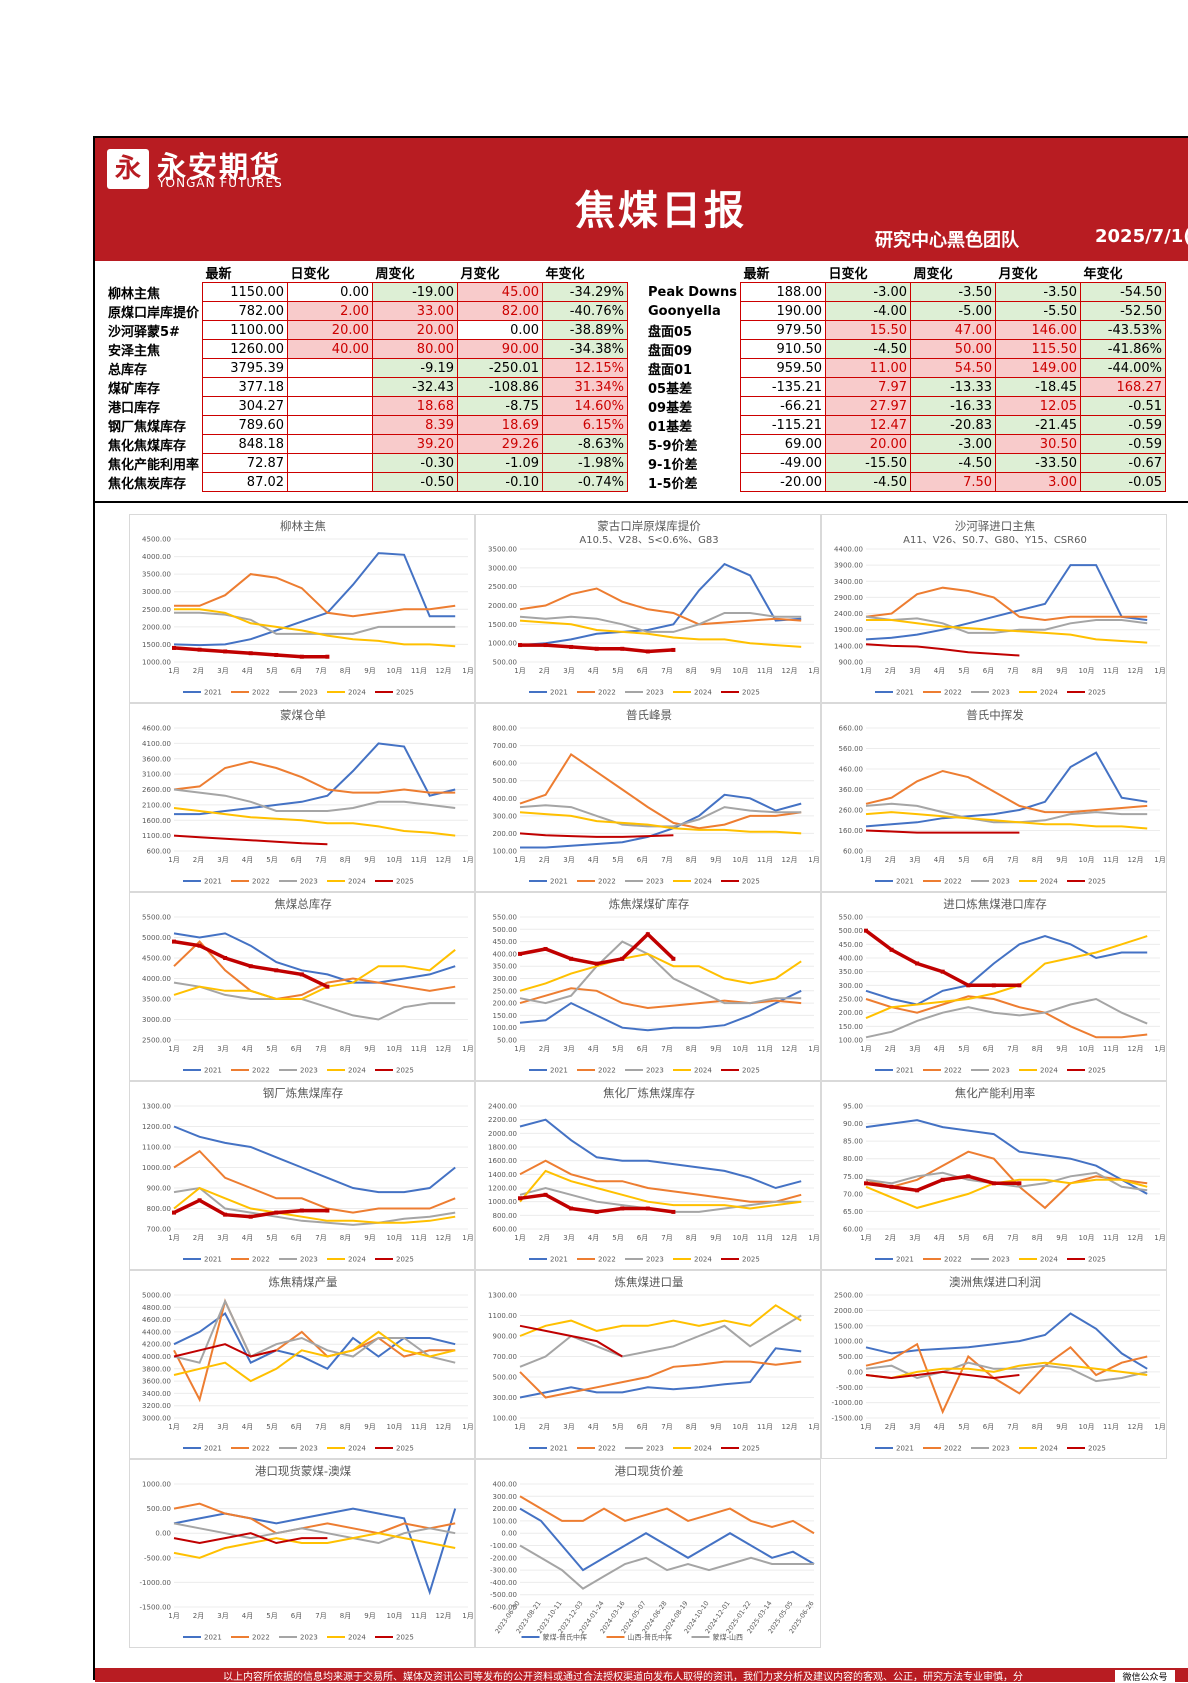 The height and width of the screenshot is (1683, 1188). I want to click on row-label: 沙河驿蒙5#, so click(144, 332).